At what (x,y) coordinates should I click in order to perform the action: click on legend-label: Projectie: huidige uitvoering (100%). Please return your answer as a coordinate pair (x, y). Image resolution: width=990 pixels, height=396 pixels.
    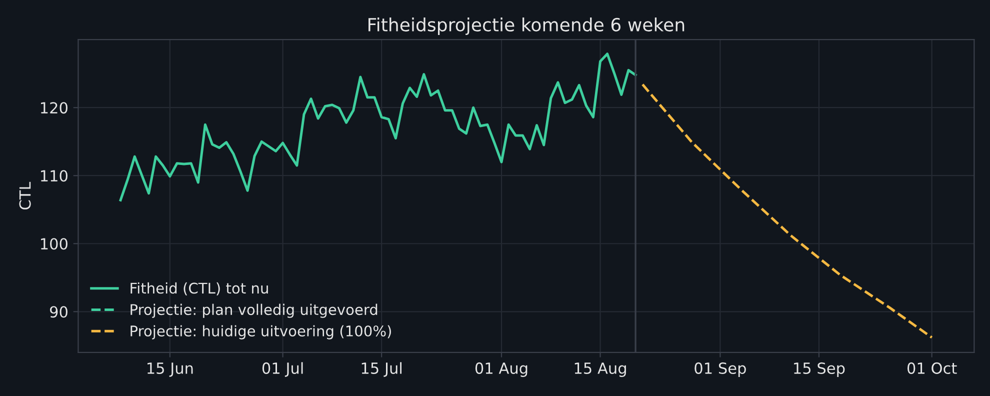
    Looking at the image, I should click on (260, 332).